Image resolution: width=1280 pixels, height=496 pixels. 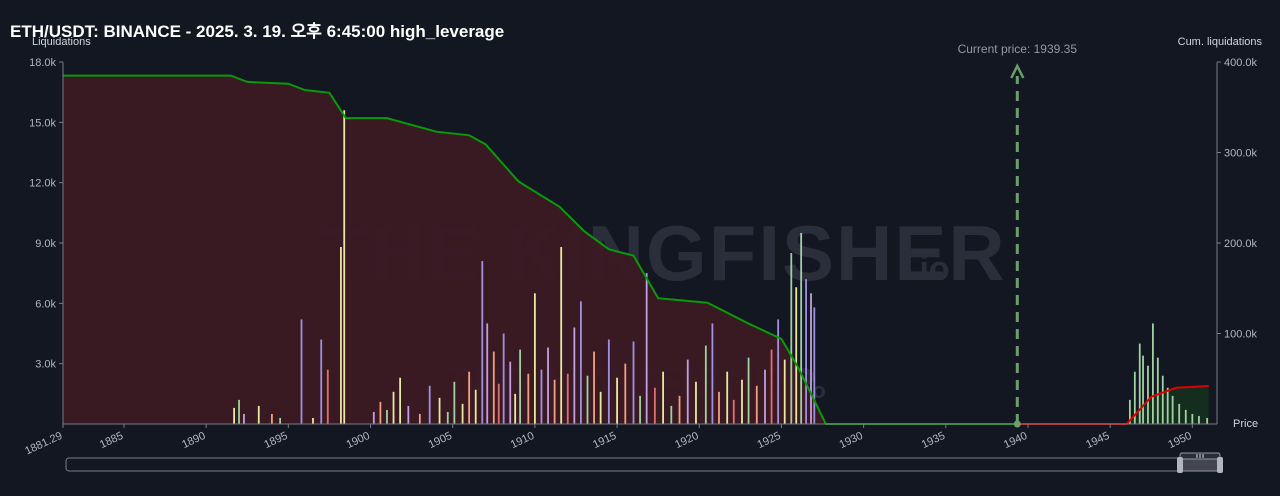 I want to click on y-left-tick-label: 6.0k, so click(x=45, y=304).